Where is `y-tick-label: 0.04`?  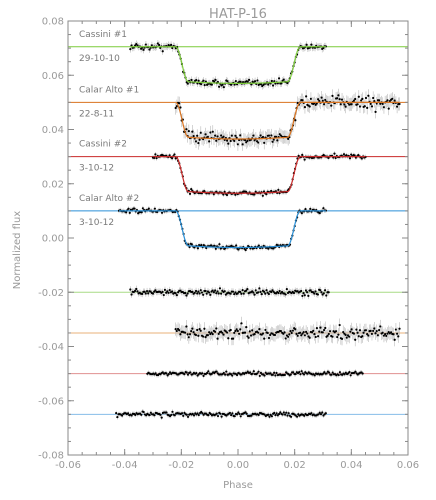
y-tick-label: 0.04 is located at coordinates (53, 130).